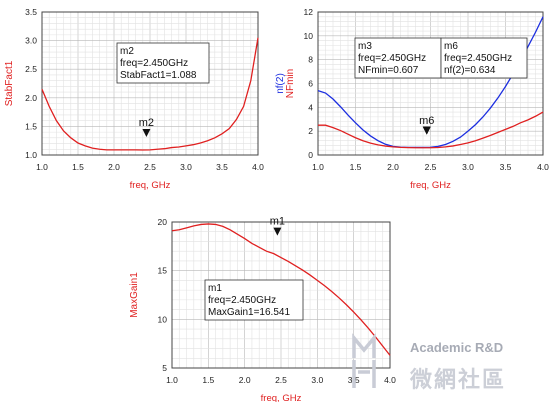 The height and width of the screenshot is (407, 557). I want to click on series-line-NFmin, so click(431, 130).